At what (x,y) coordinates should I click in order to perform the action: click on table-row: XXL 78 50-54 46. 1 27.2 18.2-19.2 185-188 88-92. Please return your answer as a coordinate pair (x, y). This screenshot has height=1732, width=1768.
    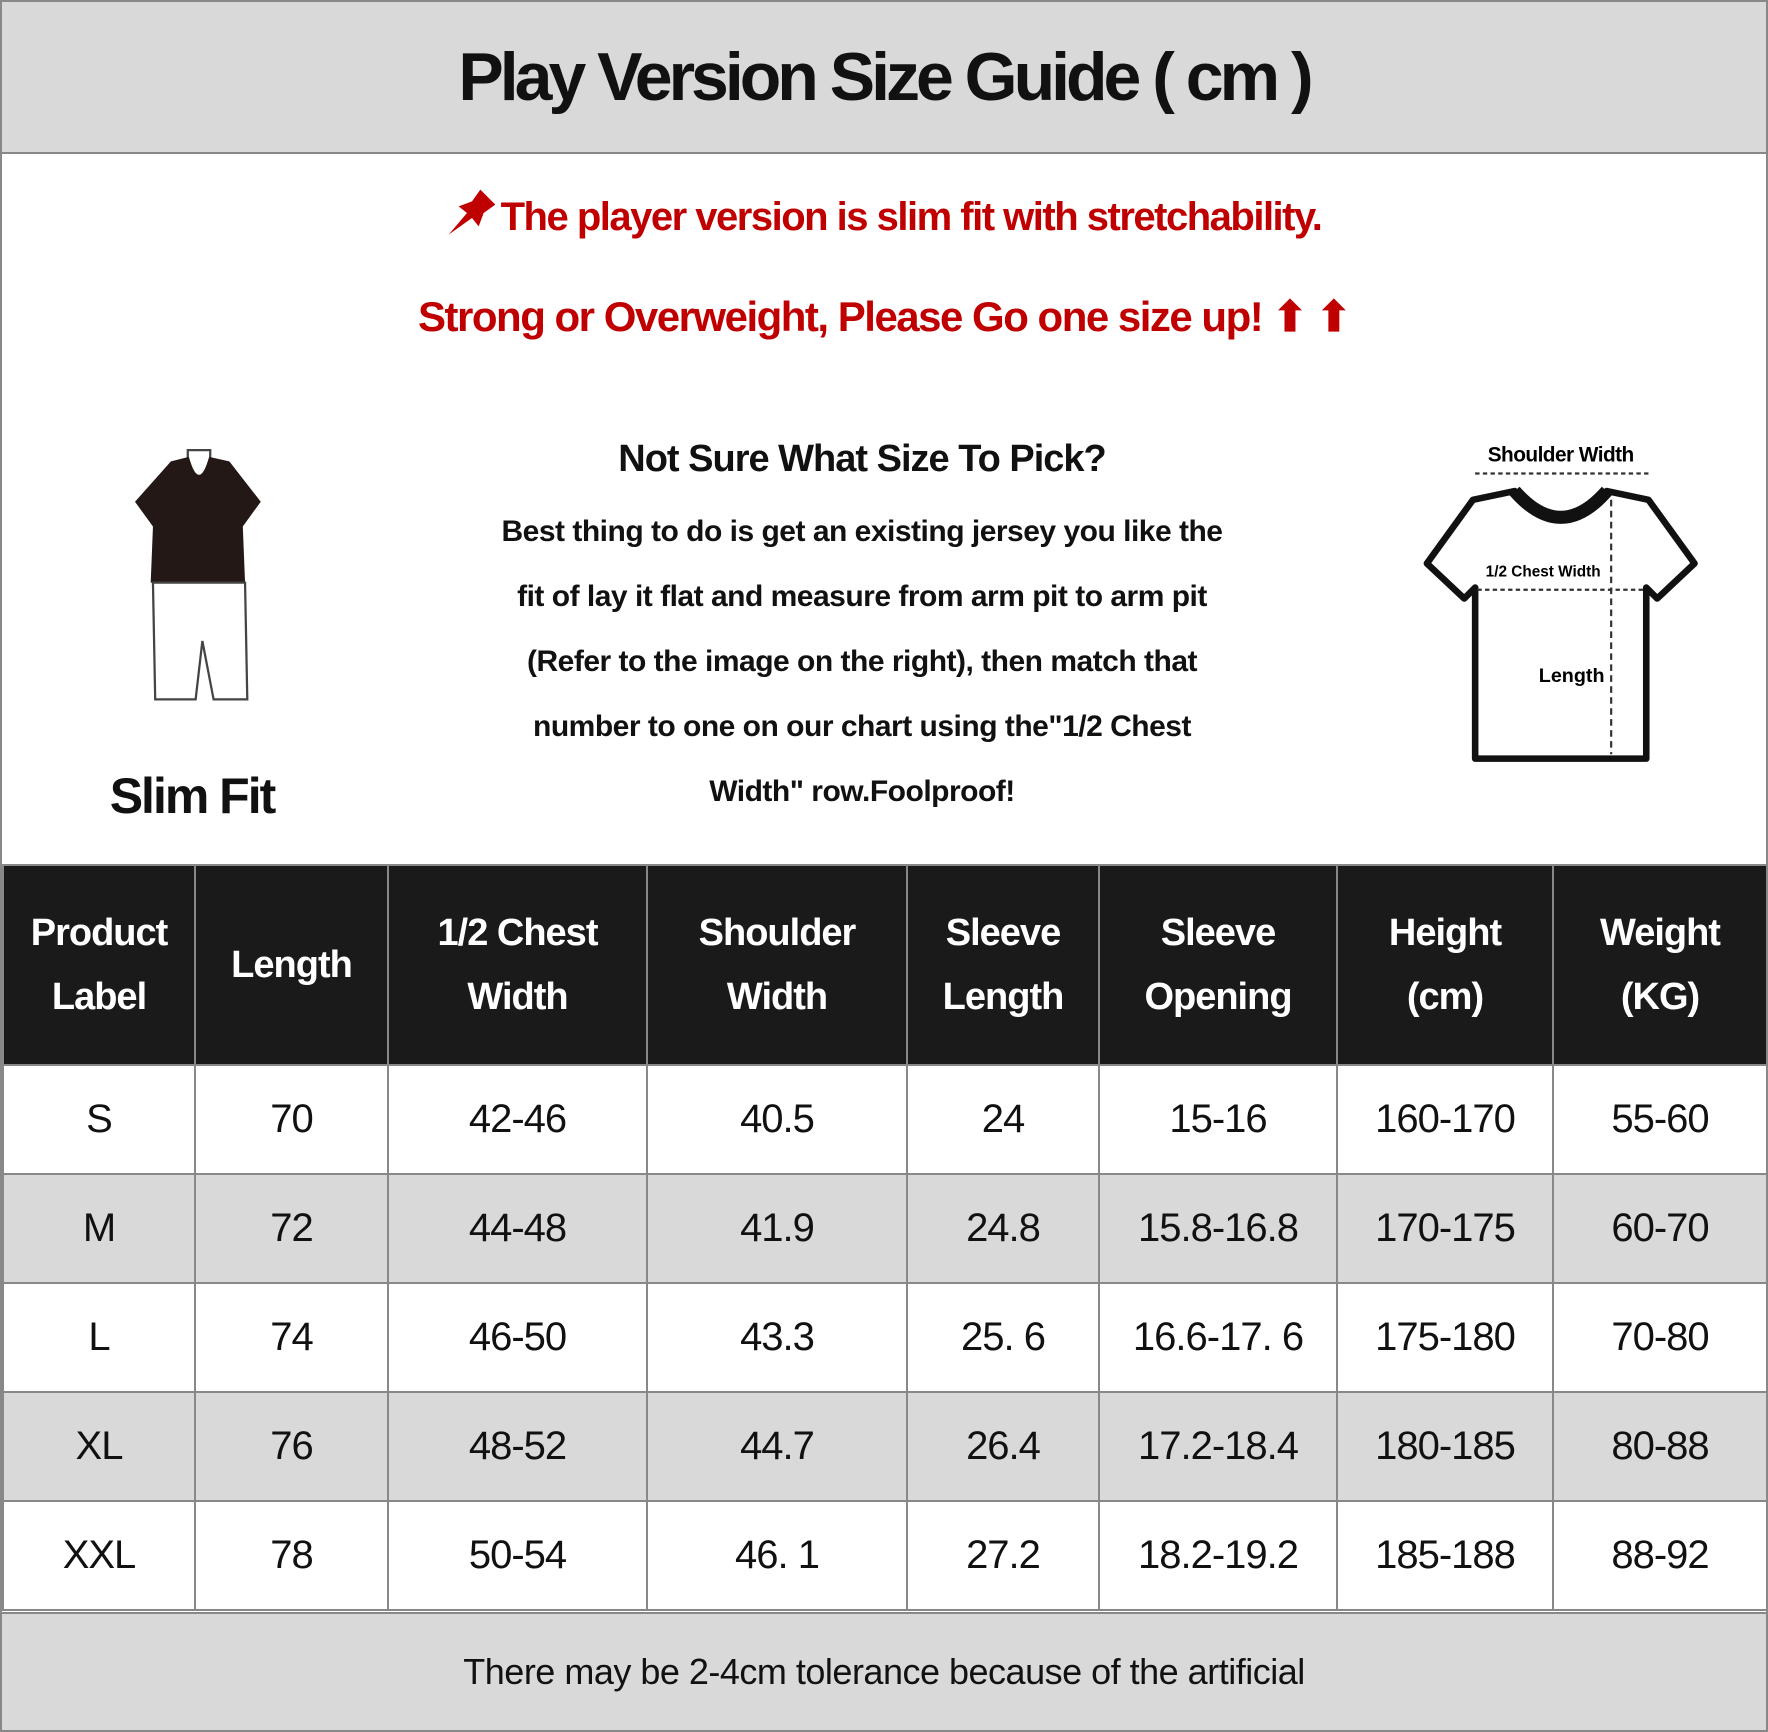
    Looking at the image, I should click on (885, 1555).